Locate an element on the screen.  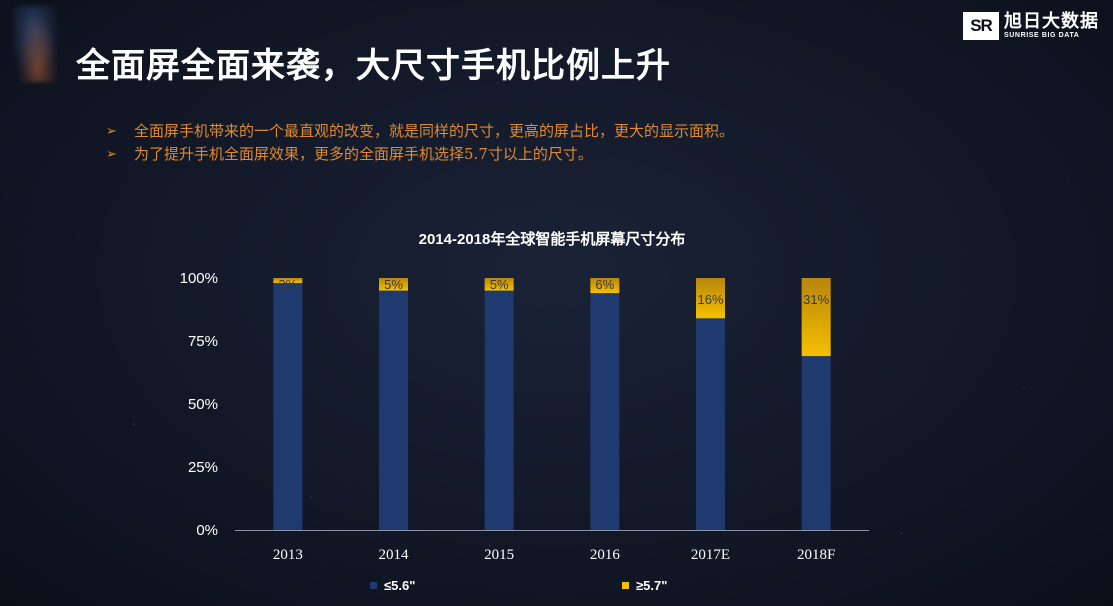
x-category-label: 2016 is located at coordinates (605, 555).